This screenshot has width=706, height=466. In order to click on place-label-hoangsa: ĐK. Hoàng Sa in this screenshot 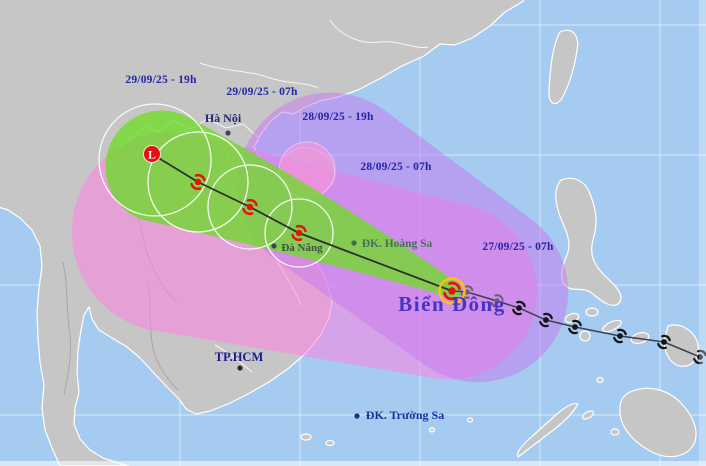, I will do `click(397, 244)`.